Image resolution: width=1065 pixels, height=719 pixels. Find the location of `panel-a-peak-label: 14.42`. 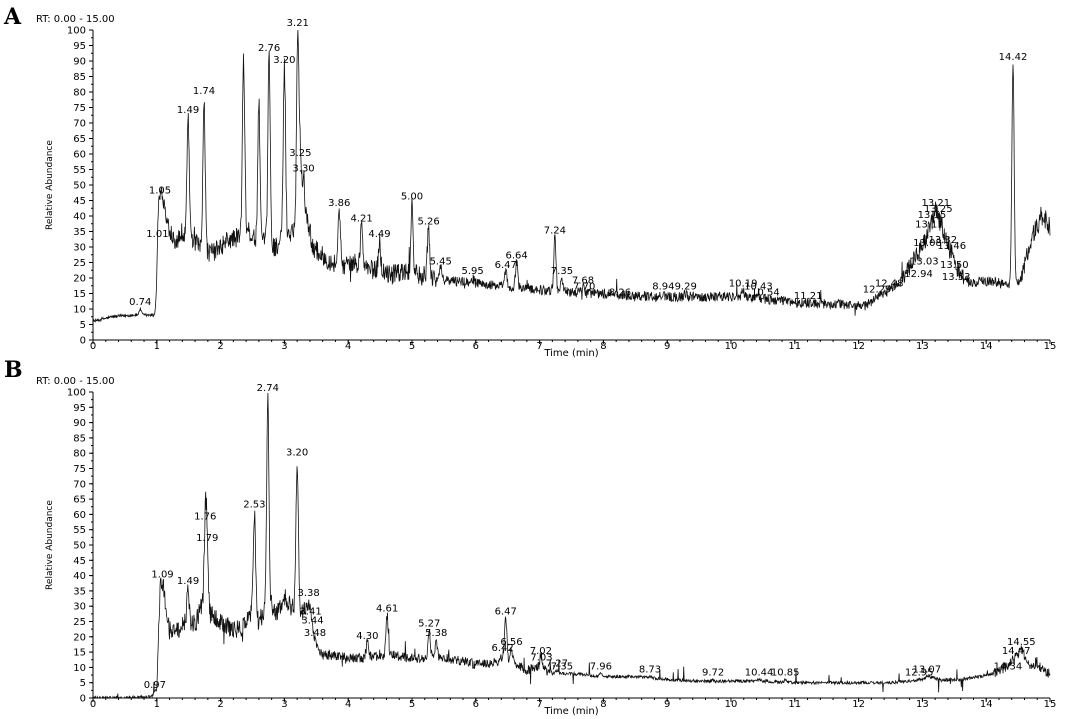

panel-a-peak-label: 14.42 is located at coordinates (1013, 57).